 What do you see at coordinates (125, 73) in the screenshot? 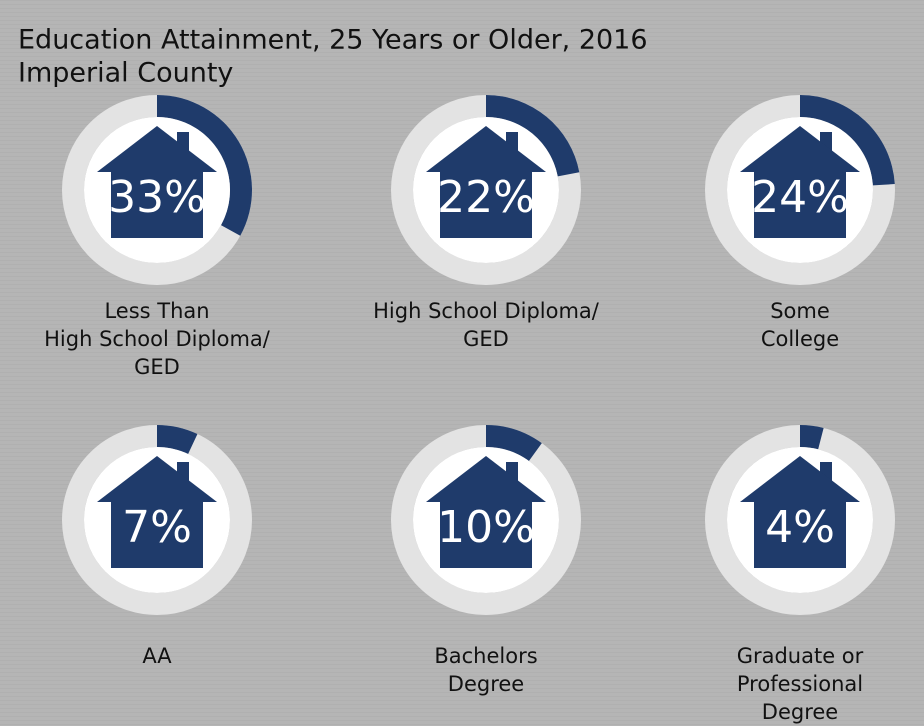
I see `chart-subtitle: Imperial County` at bounding box center [125, 73].